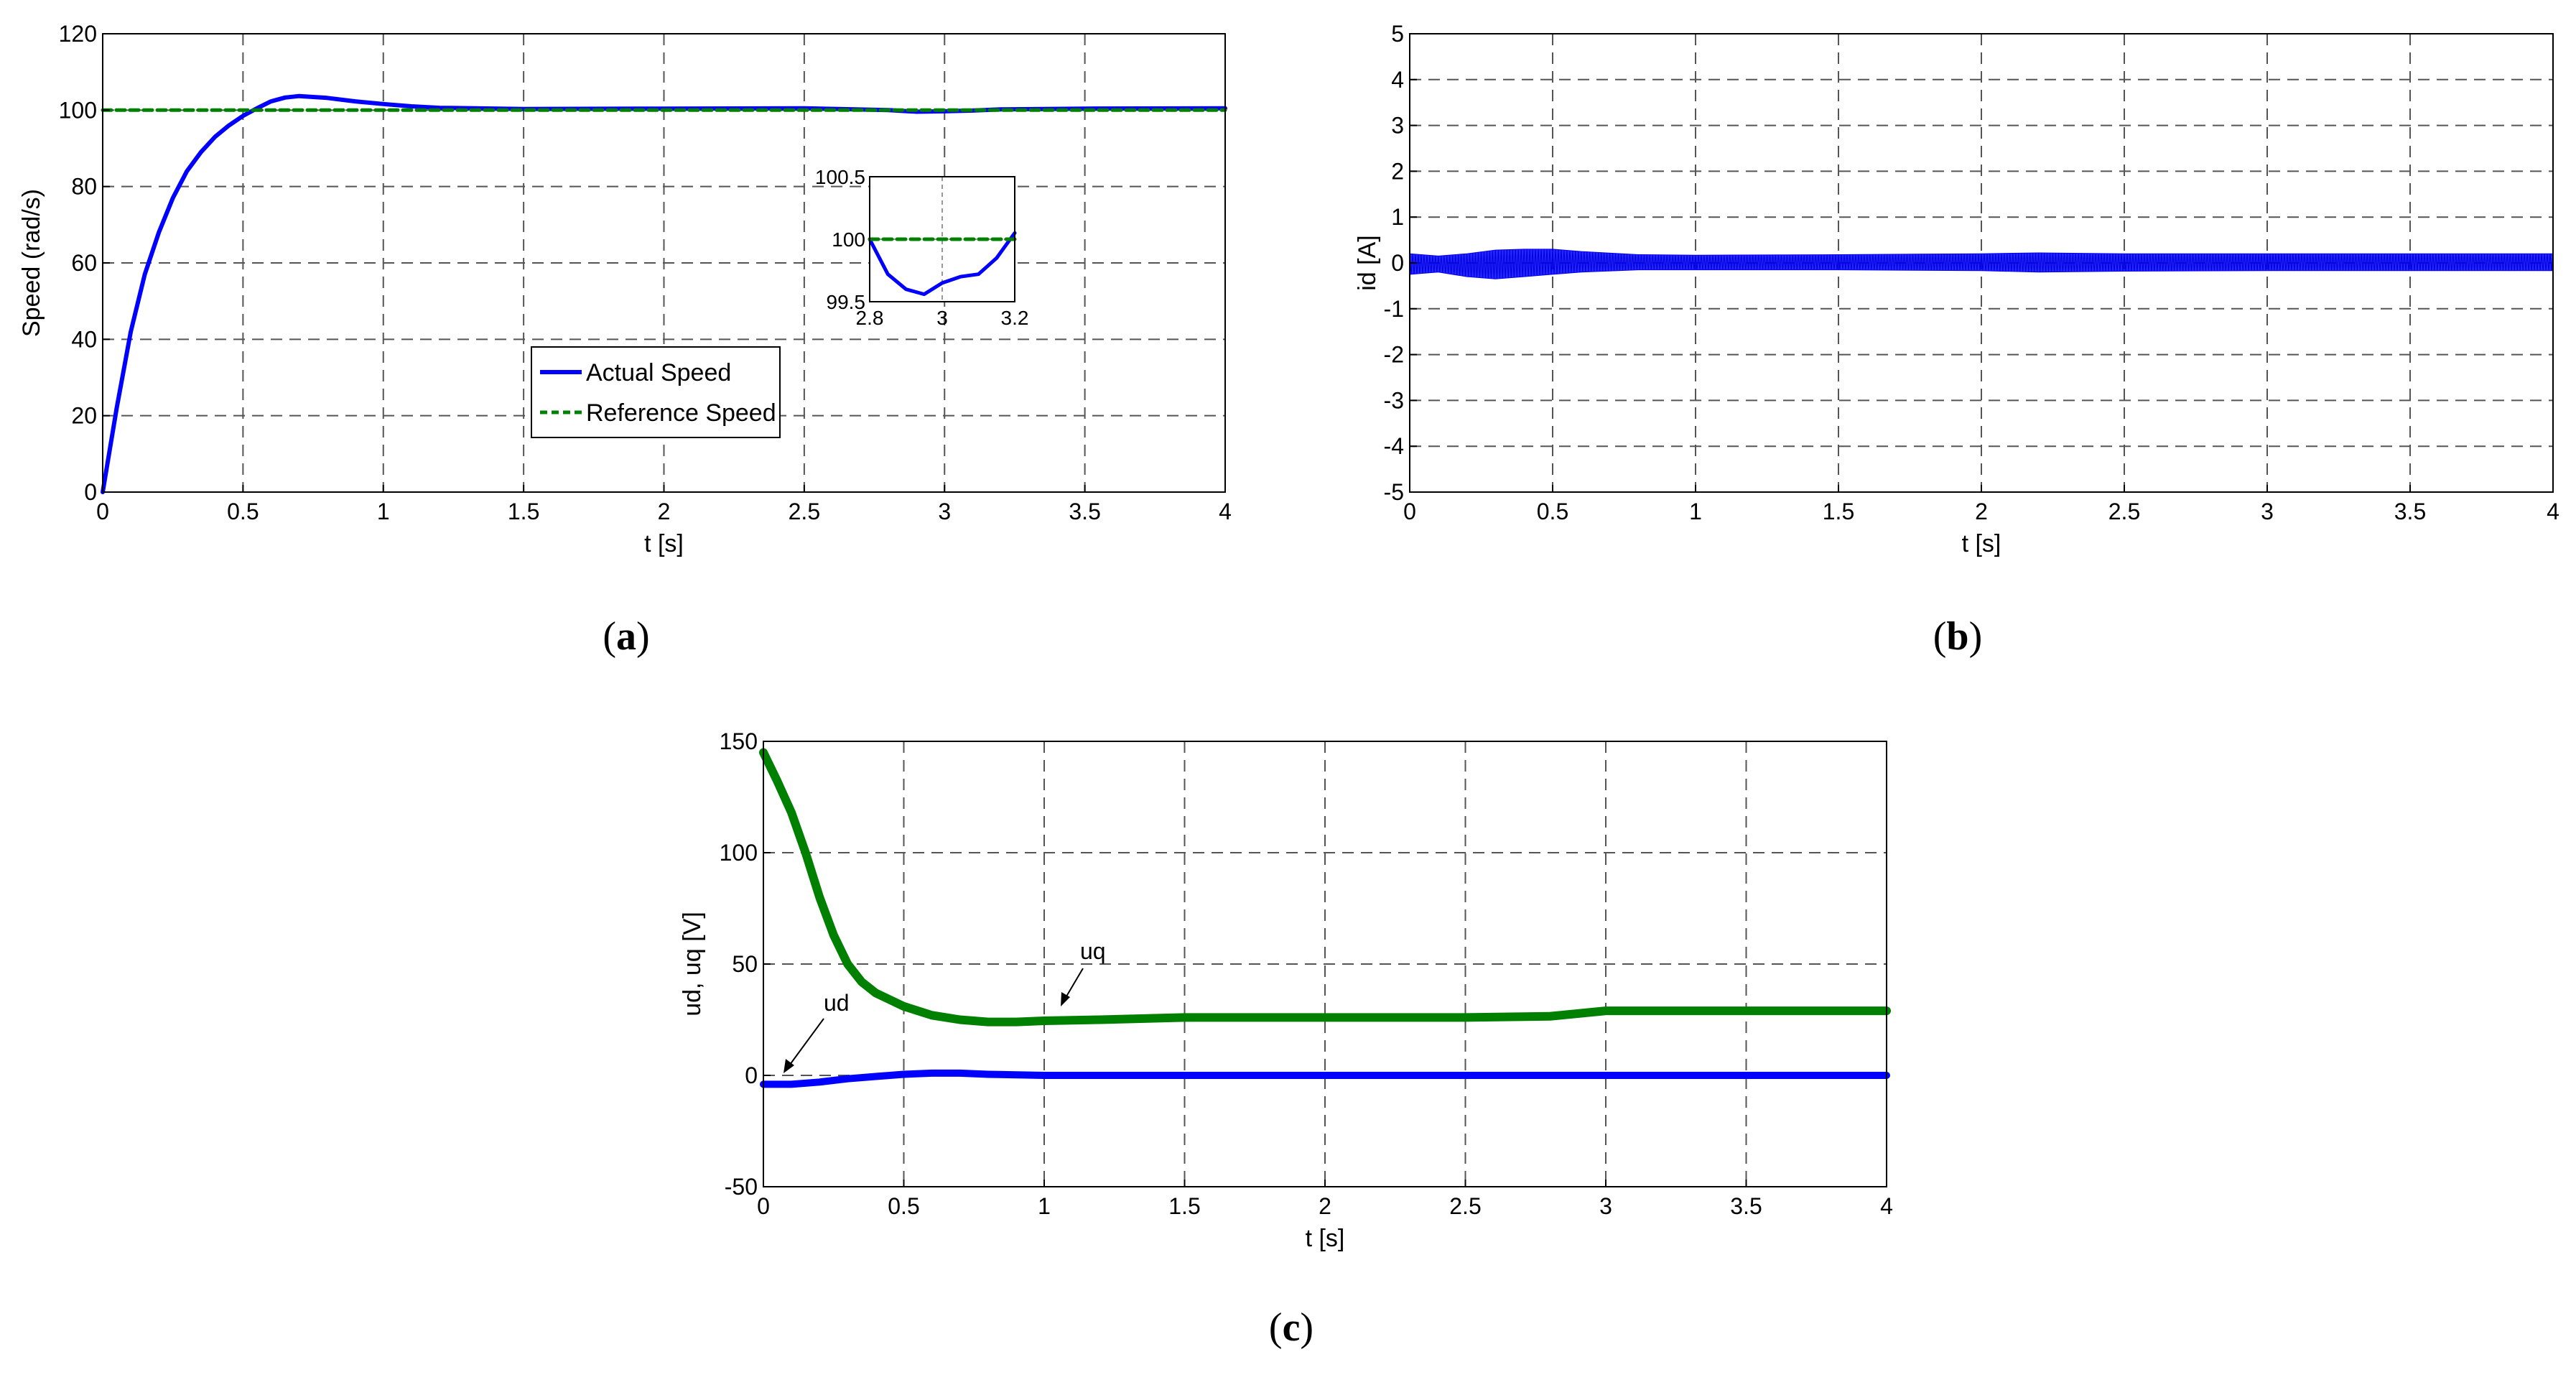 The height and width of the screenshot is (1385, 2576). I want to click on panel-c-ylabel: ud, uq [V], so click(692, 964).